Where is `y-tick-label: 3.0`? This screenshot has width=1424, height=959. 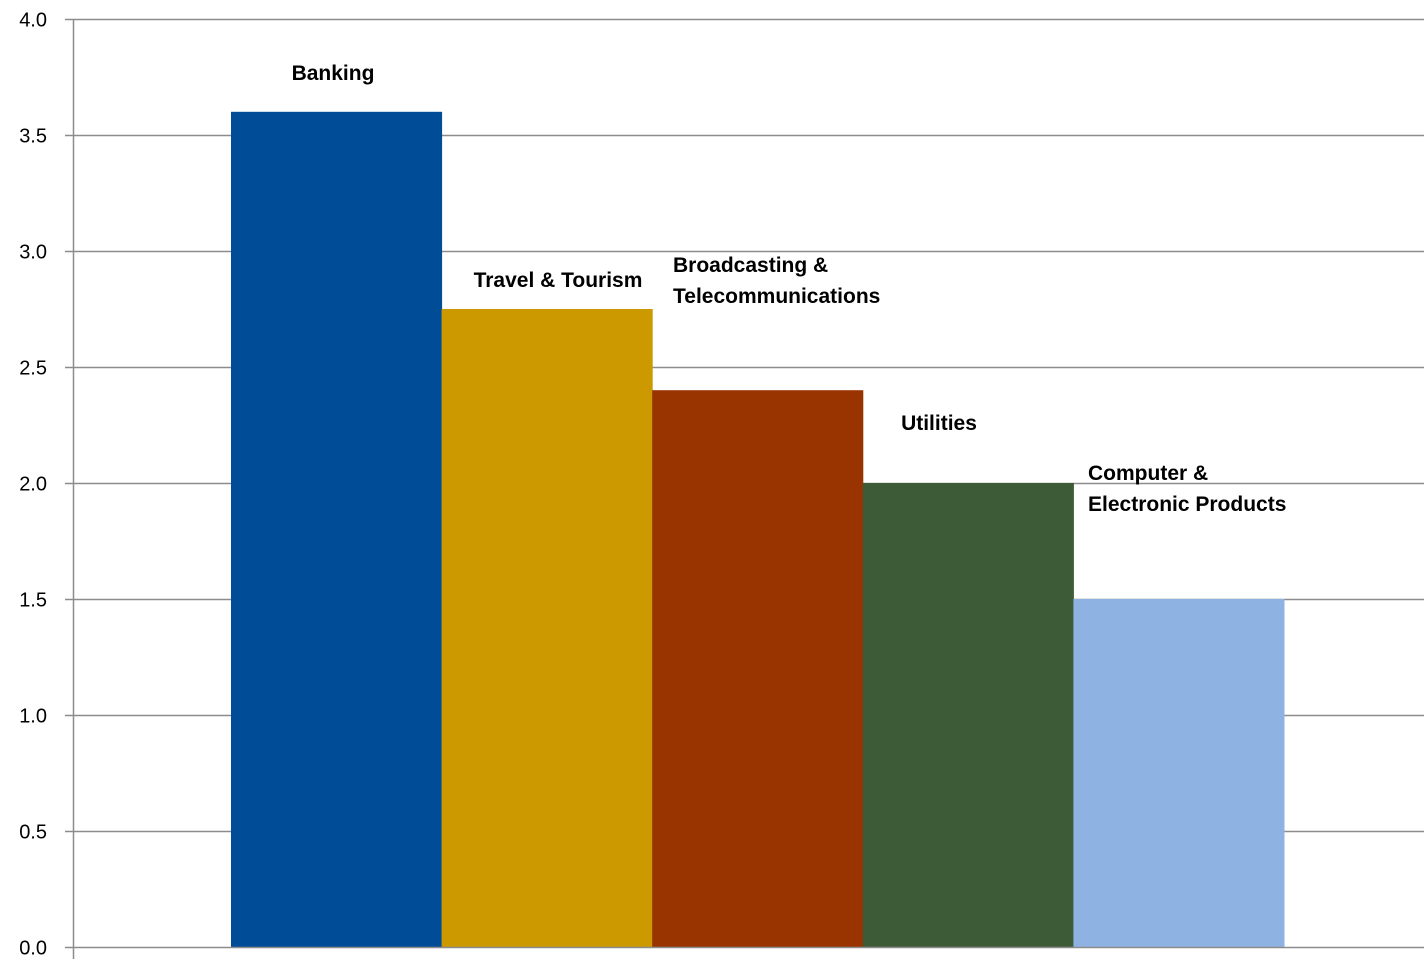 y-tick-label: 3.0 is located at coordinates (33, 253).